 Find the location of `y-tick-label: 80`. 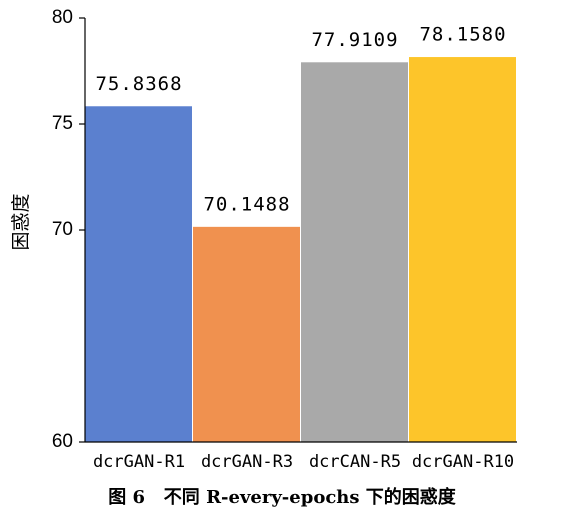

y-tick-label: 80 is located at coordinates (62, 17).